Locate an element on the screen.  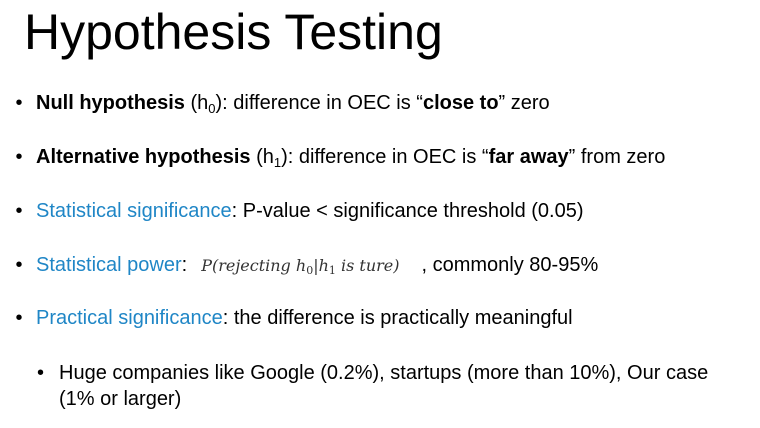
null-hypothesis-emphasis: close to is located at coordinates (460, 103).